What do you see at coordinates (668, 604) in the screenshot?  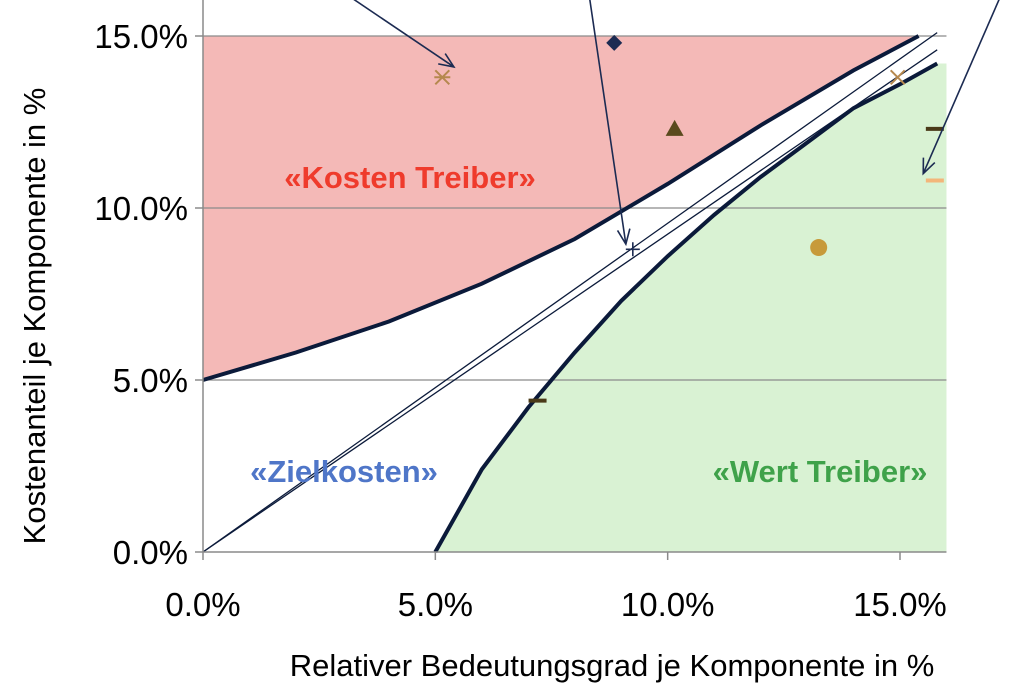 I see `x-tick-label-2: 10.0%` at bounding box center [668, 604].